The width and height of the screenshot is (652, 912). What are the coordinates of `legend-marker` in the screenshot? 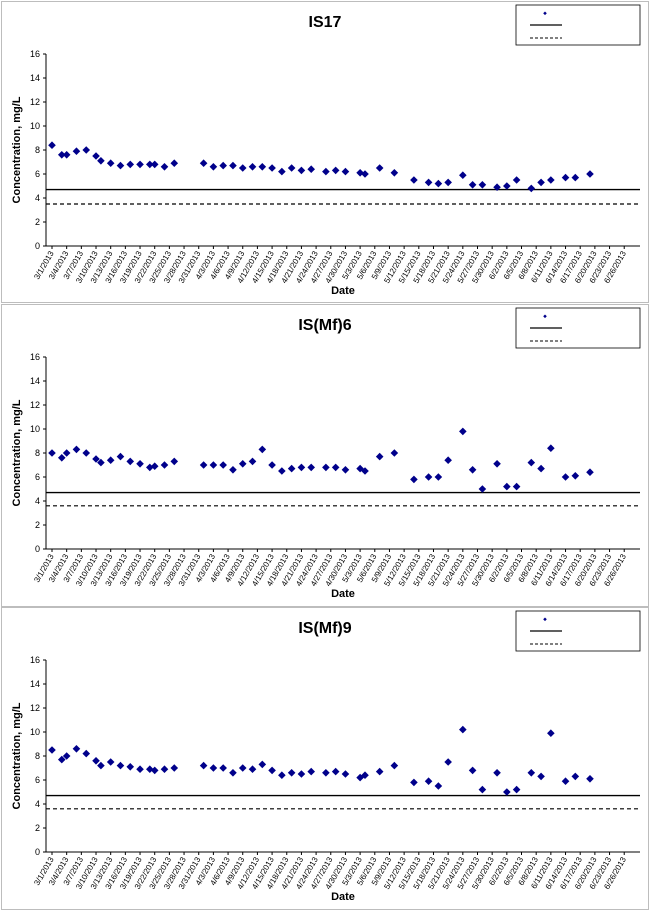 It's located at (545, 316).